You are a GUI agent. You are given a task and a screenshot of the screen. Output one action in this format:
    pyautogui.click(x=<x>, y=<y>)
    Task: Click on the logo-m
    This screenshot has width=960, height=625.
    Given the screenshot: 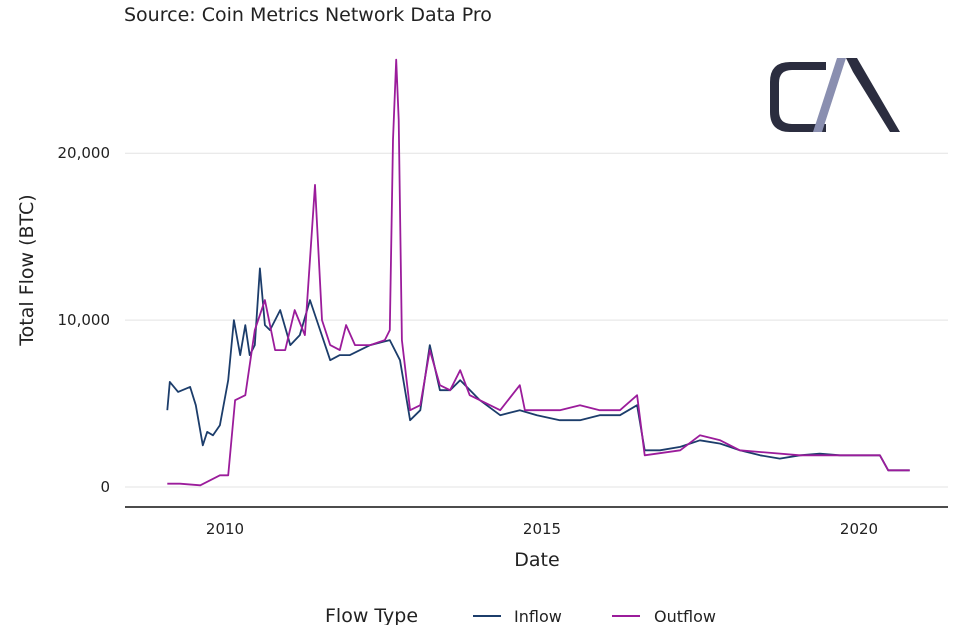 What is the action you would take?
    pyautogui.click(x=873, y=95)
    